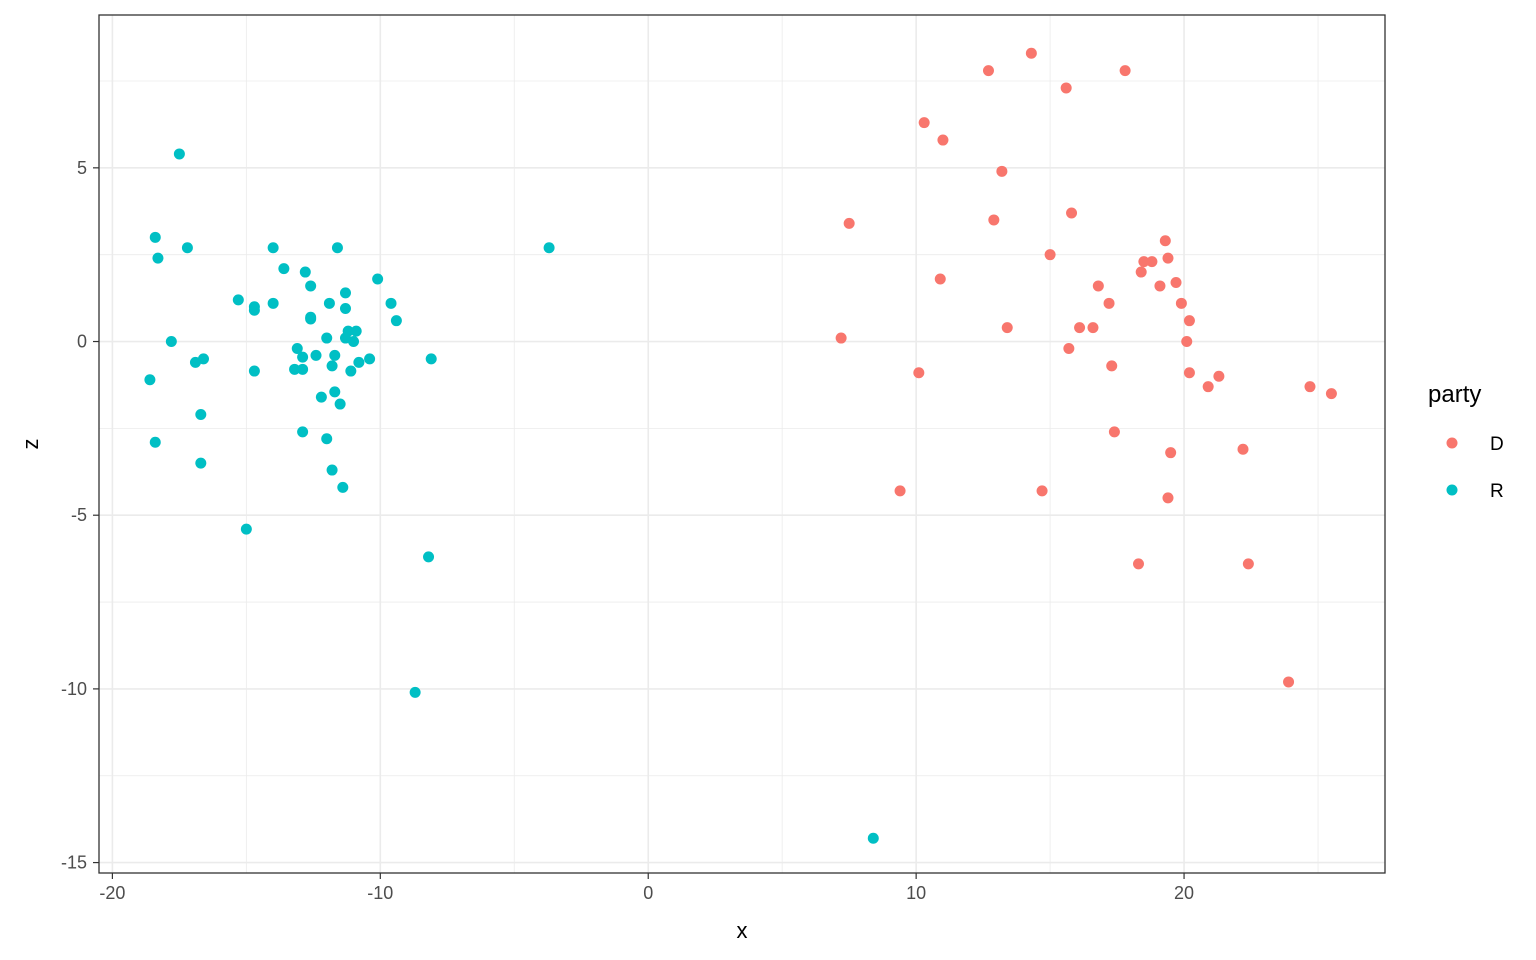 The height and width of the screenshot is (960, 1536). Describe the element at coordinates (112, 893) in the screenshot. I see `x-tick-label: -20` at that location.